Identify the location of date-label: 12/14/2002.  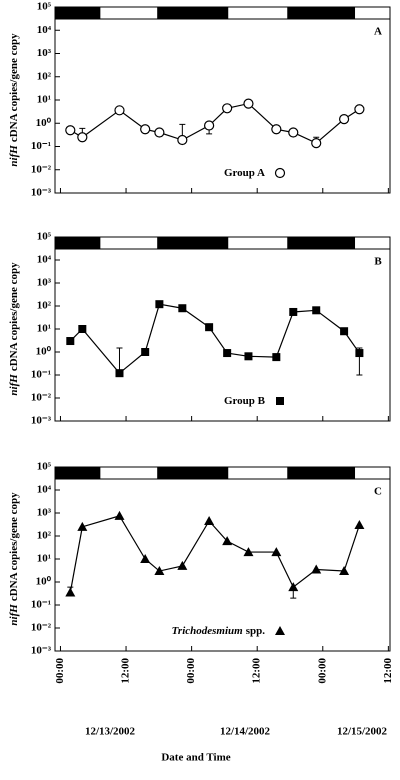
(245, 732).